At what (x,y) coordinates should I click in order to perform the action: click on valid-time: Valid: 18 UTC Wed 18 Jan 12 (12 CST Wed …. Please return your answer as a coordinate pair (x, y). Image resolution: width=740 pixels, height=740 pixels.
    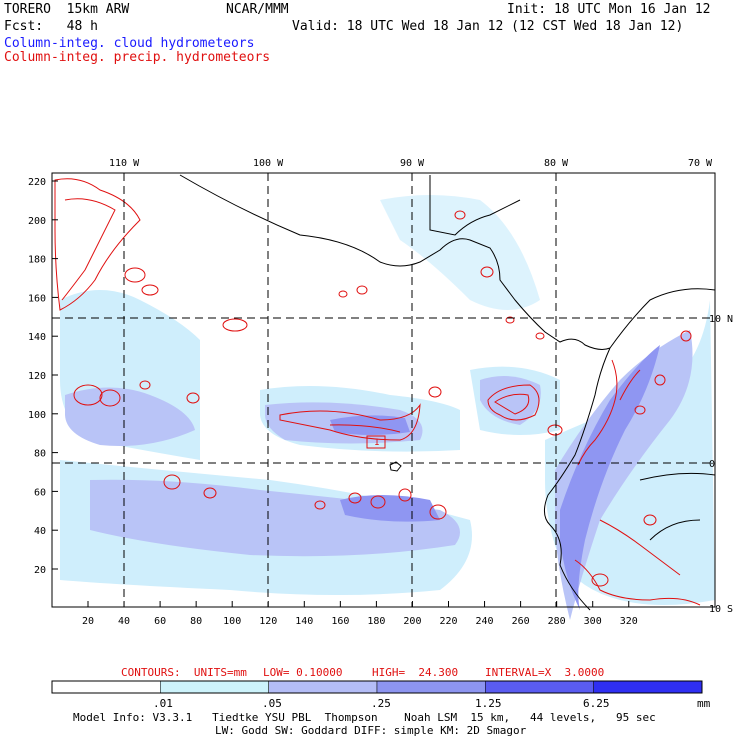
    Looking at the image, I should click on (488, 26).